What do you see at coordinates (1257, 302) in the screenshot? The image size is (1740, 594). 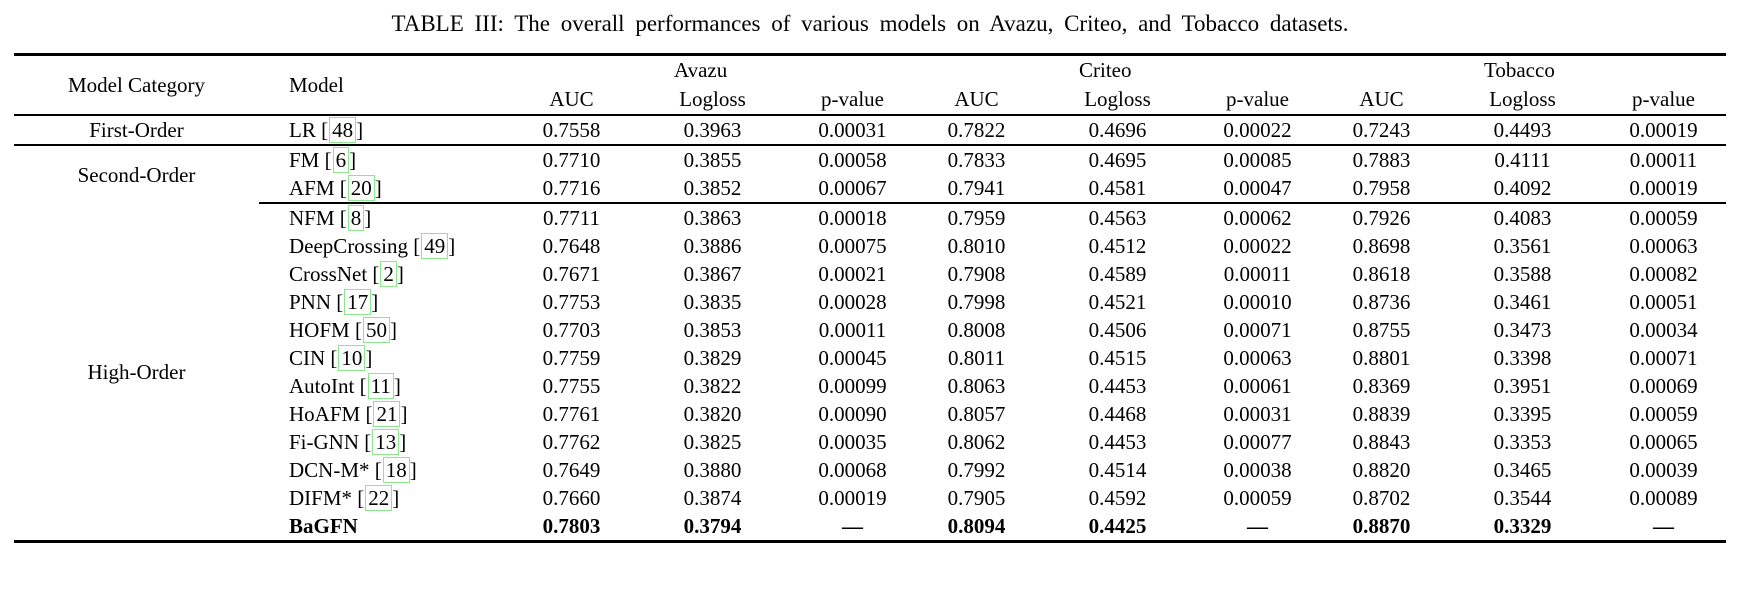 I see `criteo-p-value-cell: 0.00010` at bounding box center [1257, 302].